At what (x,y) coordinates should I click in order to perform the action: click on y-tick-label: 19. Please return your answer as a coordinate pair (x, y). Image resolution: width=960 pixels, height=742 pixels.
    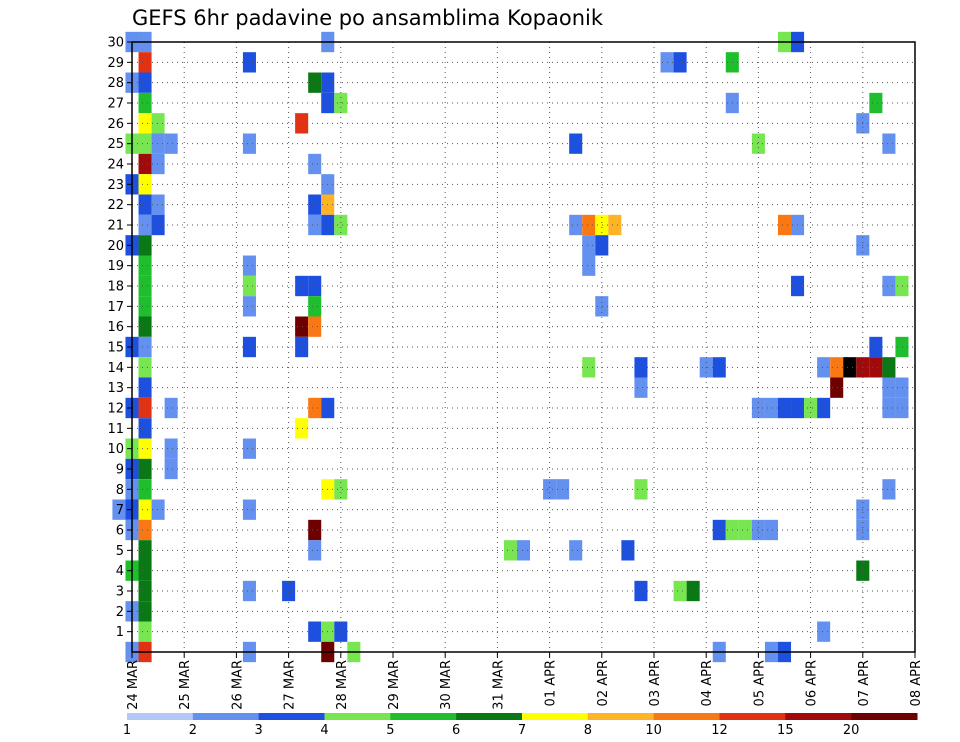
    Looking at the image, I should click on (115, 266).